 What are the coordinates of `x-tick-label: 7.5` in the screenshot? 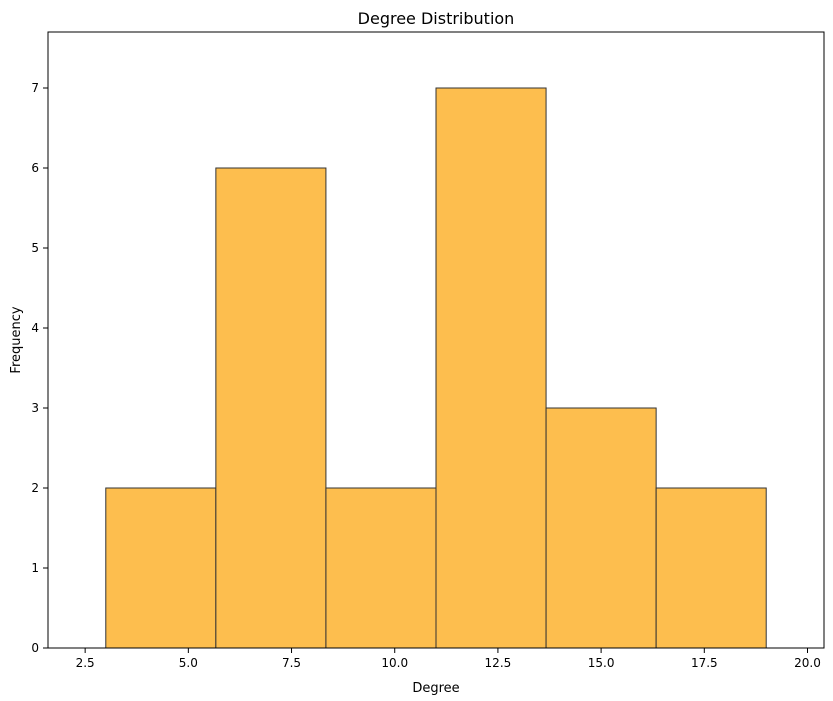 It's located at (291, 663).